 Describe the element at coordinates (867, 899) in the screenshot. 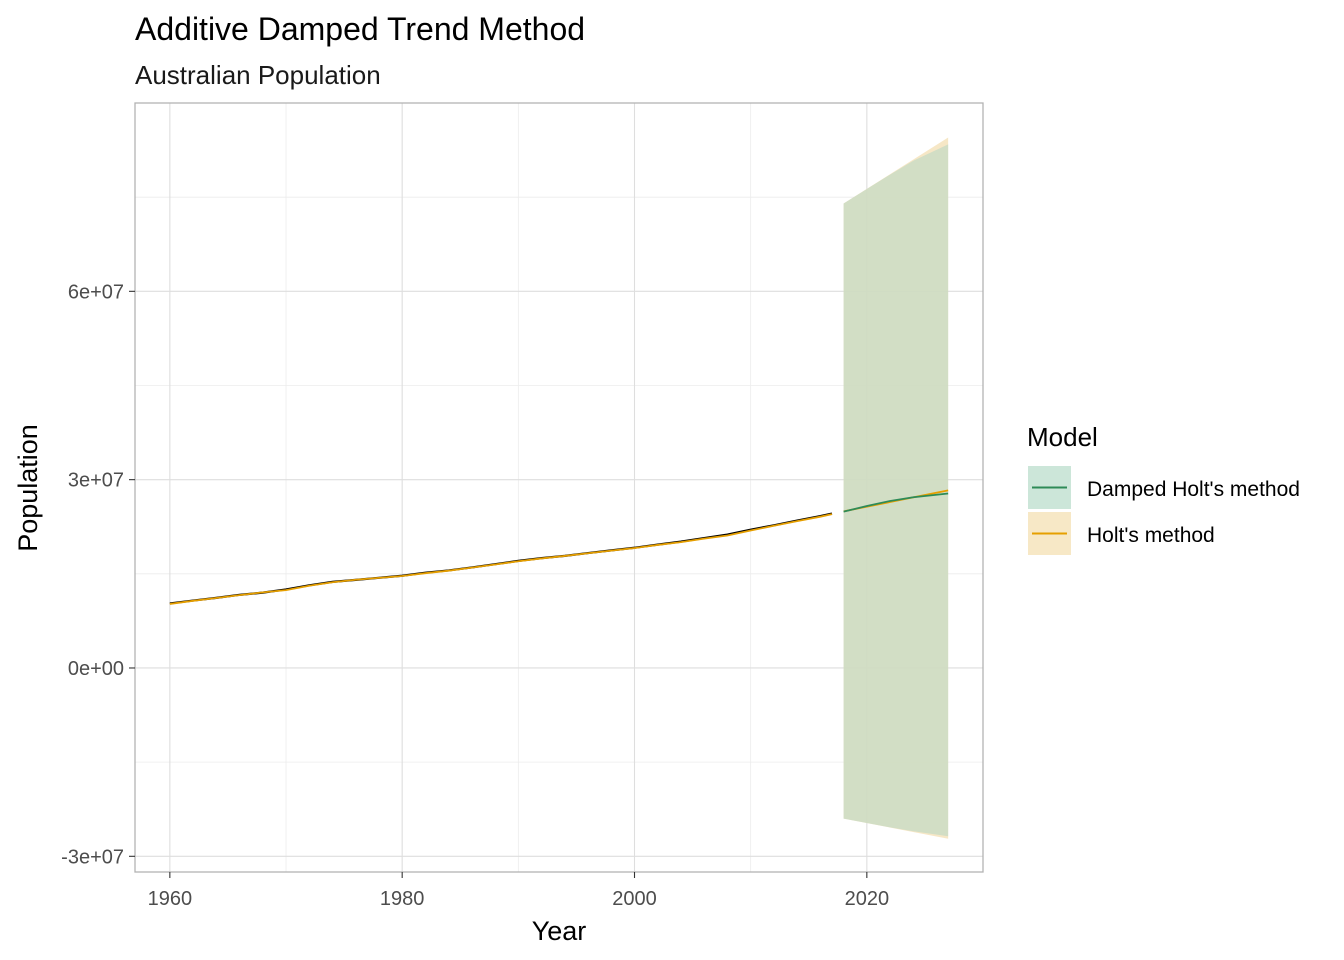

I see `x-tick-label: 2020` at that location.